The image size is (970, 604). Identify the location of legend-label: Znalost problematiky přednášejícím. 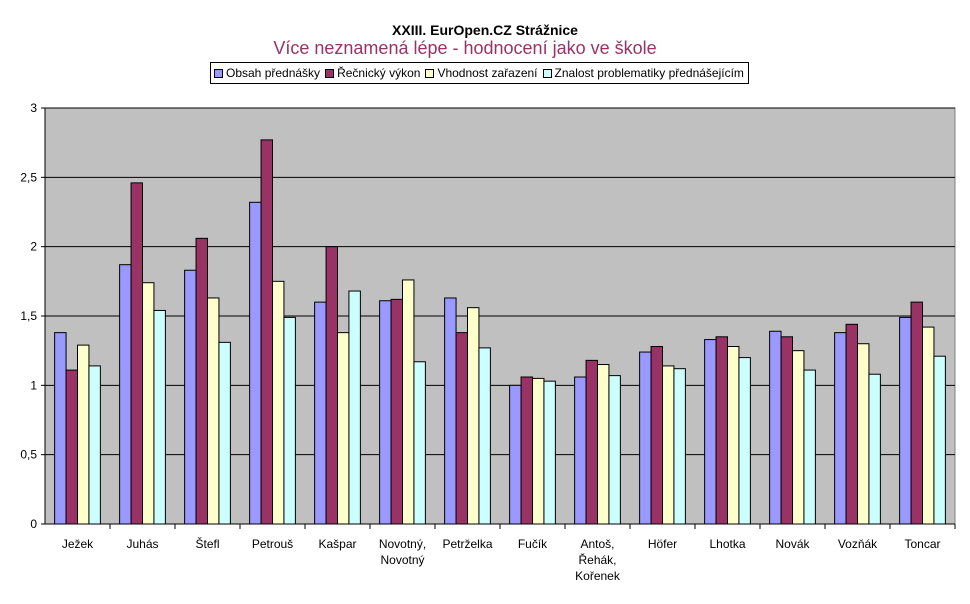
(649, 73).